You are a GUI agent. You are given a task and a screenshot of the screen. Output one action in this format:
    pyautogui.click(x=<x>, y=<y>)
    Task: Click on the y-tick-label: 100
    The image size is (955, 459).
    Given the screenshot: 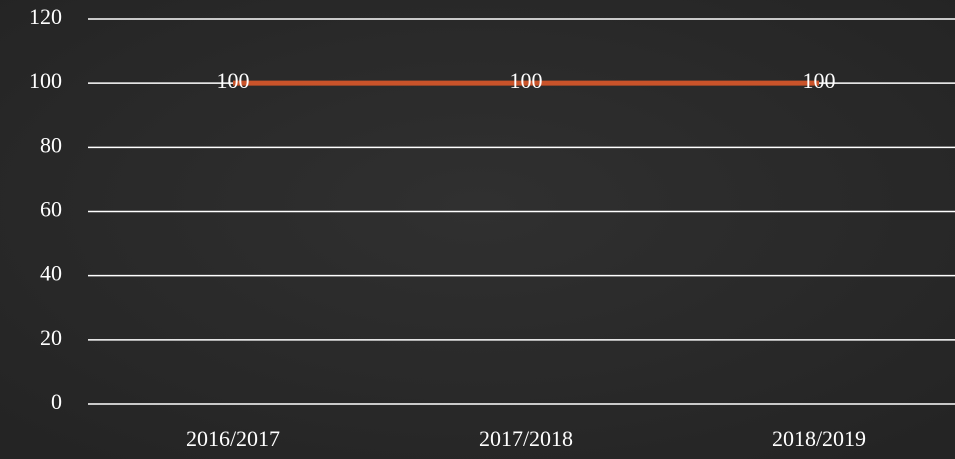 What is the action you would take?
    pyautogui.click(x=45, y=80)
    